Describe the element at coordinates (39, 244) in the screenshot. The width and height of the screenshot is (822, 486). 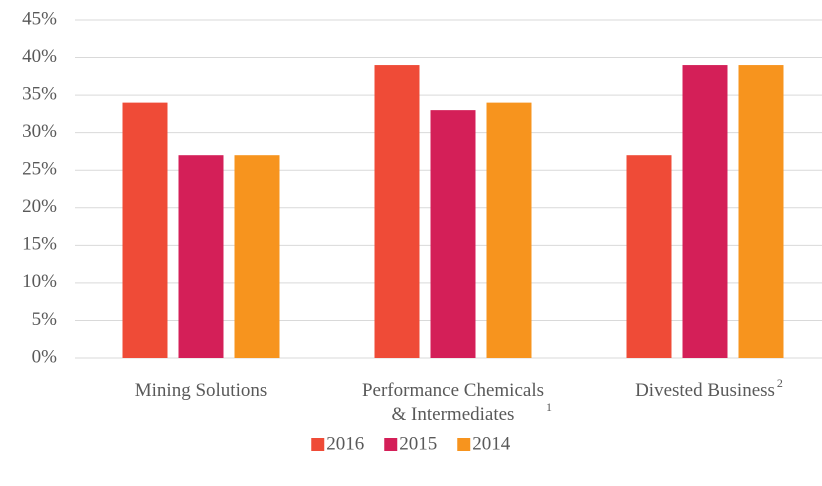
I see `y-tick-label: 15%` at that location.